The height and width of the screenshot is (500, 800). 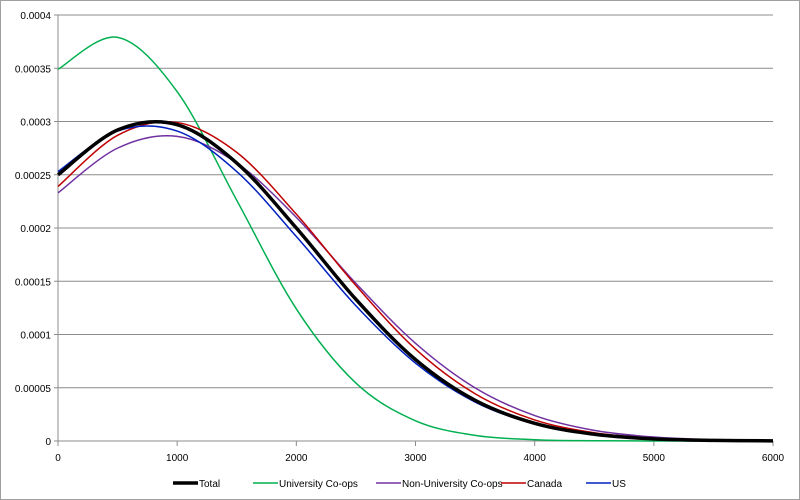 I want to click on y-tick-label: 0.0001, so click(x=35, y=336).